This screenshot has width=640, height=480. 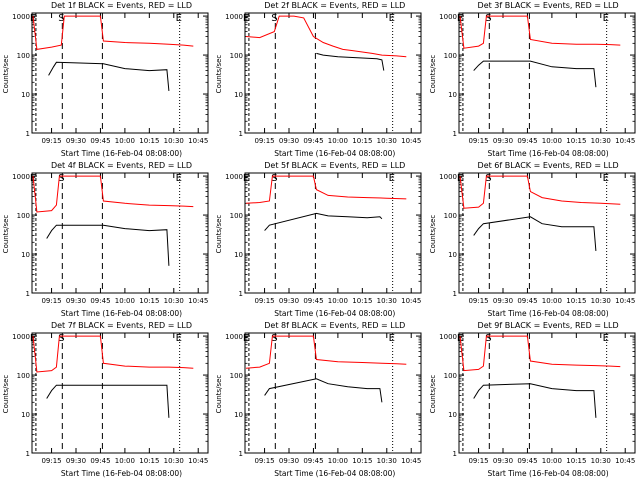 I want to click on panel-title: Det 6f BLACK = Events, RED = LLD, so click(x=548, y=165).